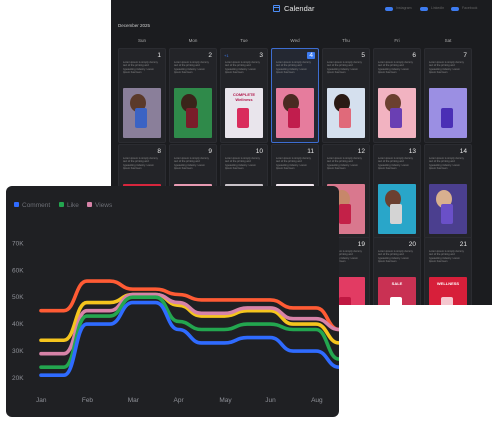 The height and width of the screenshot is (425, 492). Describe the element at coordinates (389, 9) in the screenshot. I see `instagram-toggle` at that location.